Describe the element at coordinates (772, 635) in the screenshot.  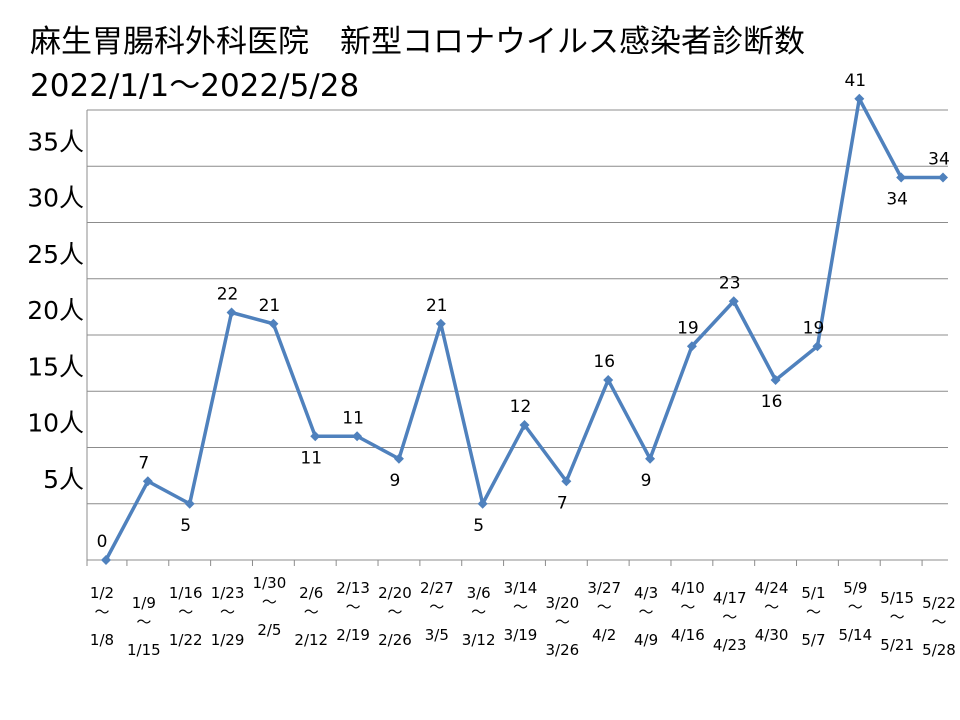
I see `x-tick-end-label: 4/30` at that location.